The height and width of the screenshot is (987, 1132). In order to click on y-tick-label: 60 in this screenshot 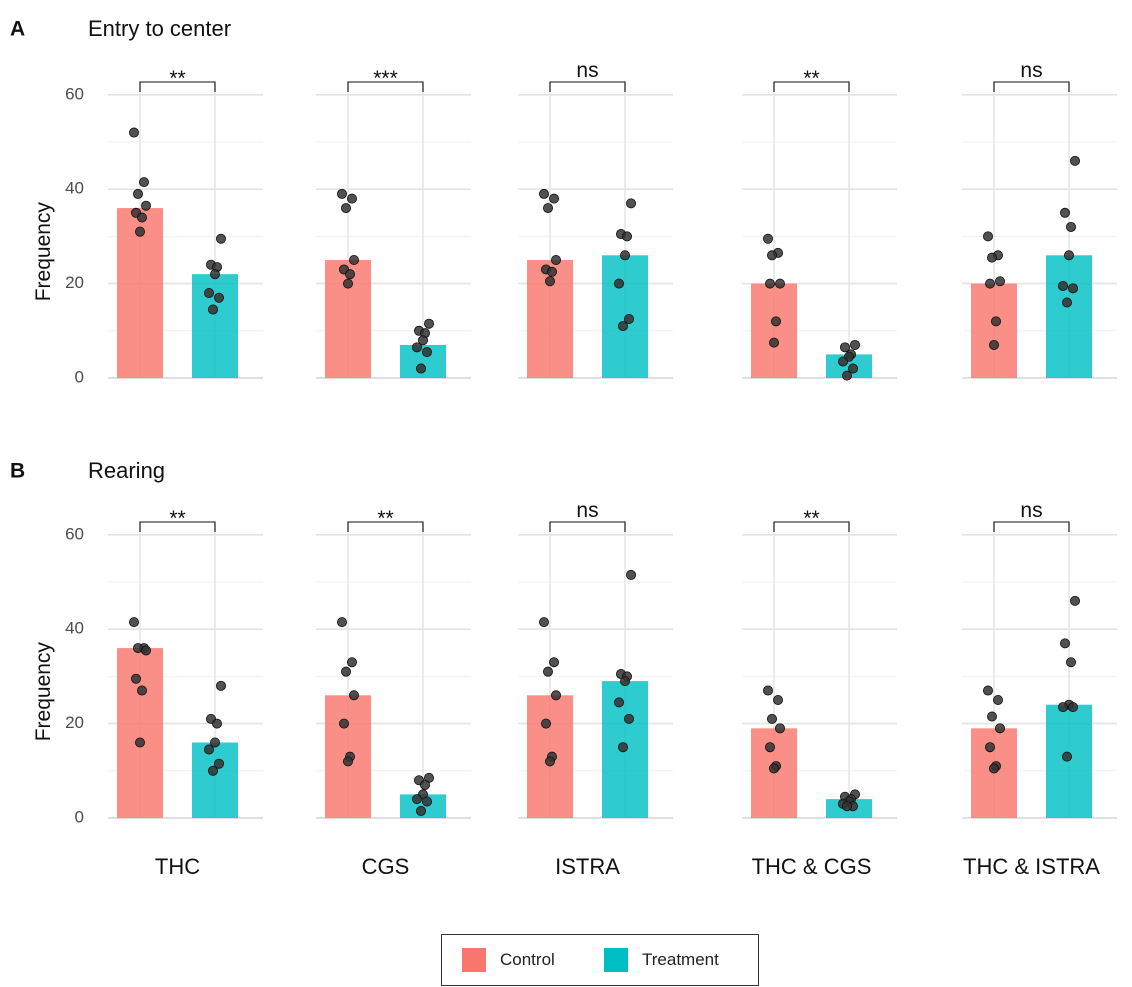, I will do `click(74, 533)`.